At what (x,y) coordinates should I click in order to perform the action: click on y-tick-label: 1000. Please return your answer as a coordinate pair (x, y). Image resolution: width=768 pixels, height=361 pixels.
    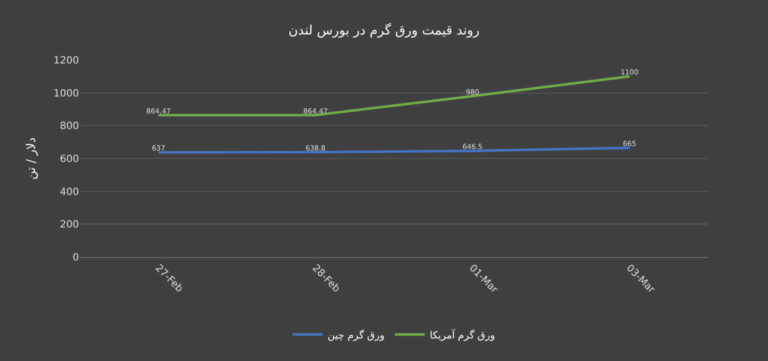
    Looking at the image, I should click on (66, 94).